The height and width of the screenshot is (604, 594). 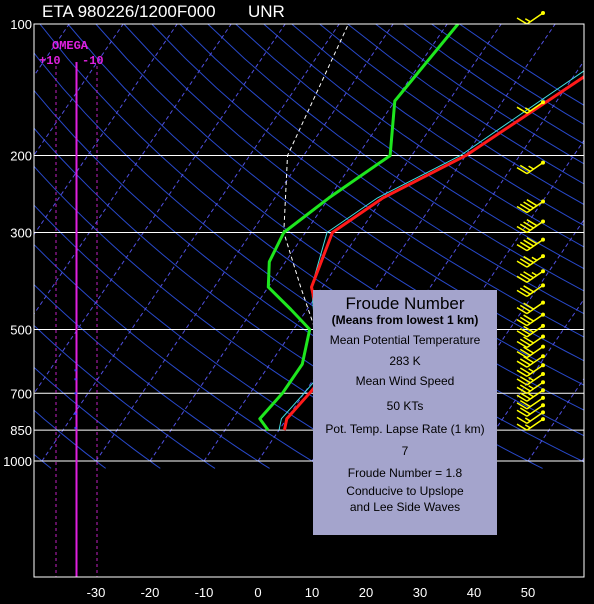 What do you see at coordinates (405, 429) in the screenshot?
I see `lapse-rate-label: Pot. Temp. Lapse Rate (1 km)` at bounding box center [405, 429].